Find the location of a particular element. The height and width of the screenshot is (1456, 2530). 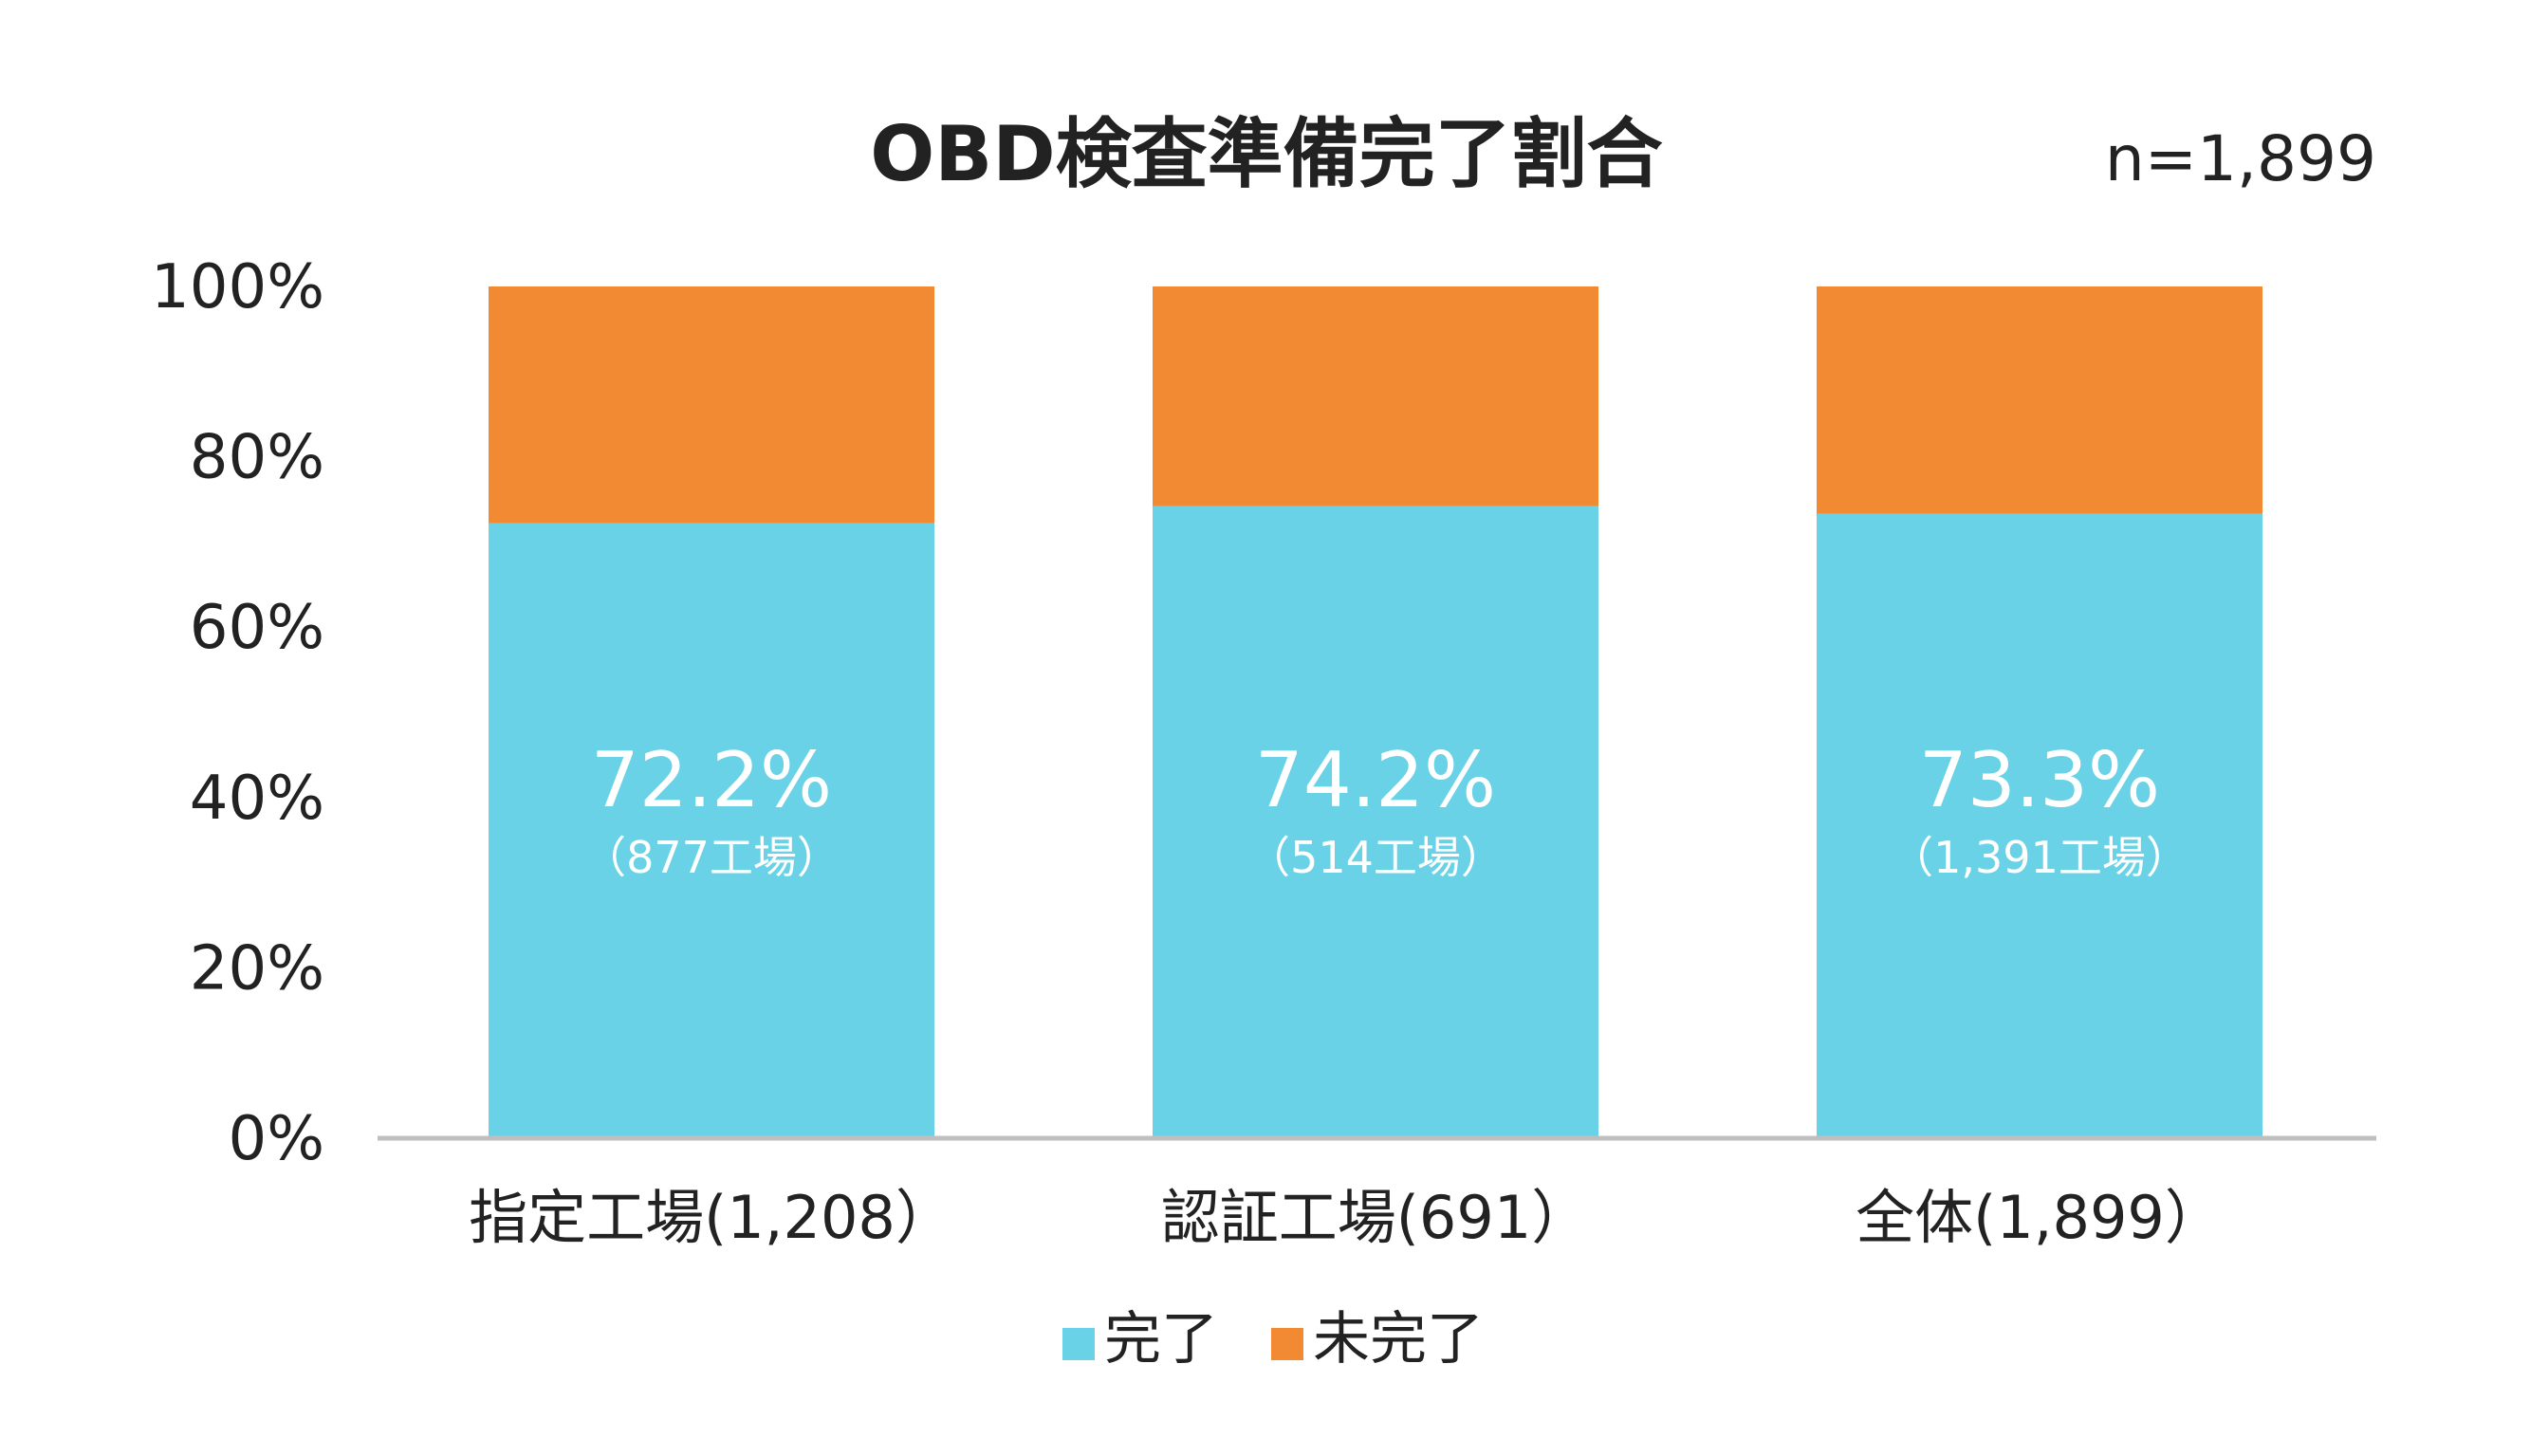

bar-count-label: （514工場） is located at coordinates (1376, 858).